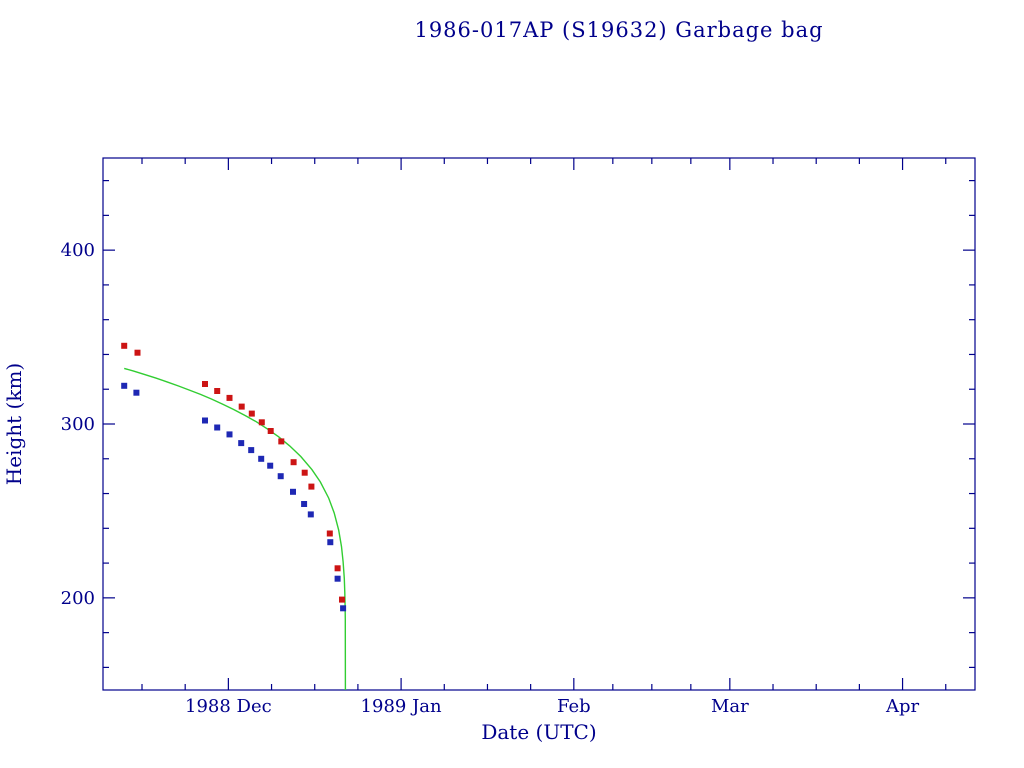 The width and height of the screenshot is (1024, 768). Describe the element at coordinates (78, 424) in the screenshot. I see `y-tick-label: 300` at that location.